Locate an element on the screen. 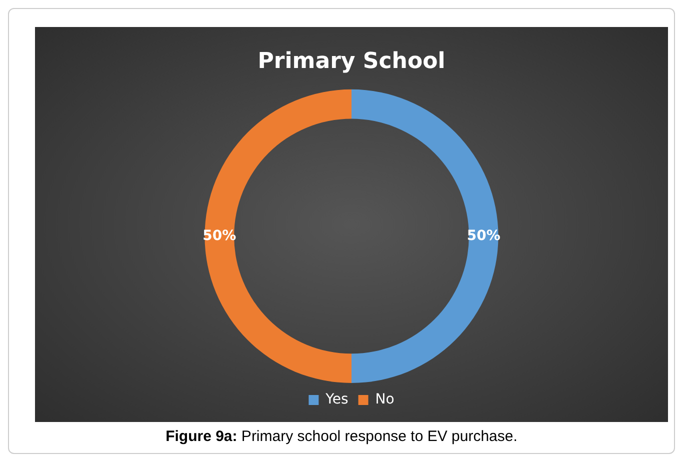 The image size is (683, 459). chart-title: Primary School is located at coordinates (352, 61).